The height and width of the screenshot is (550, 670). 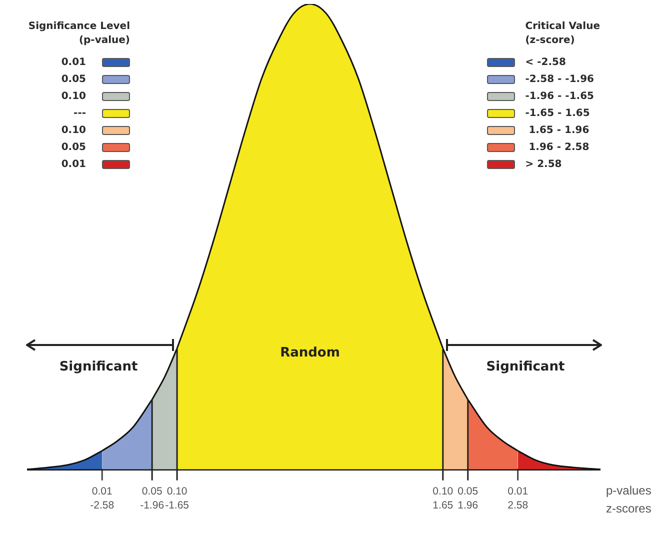 I want to click on legend-label: < -2.58, so click(x=545, y=62).